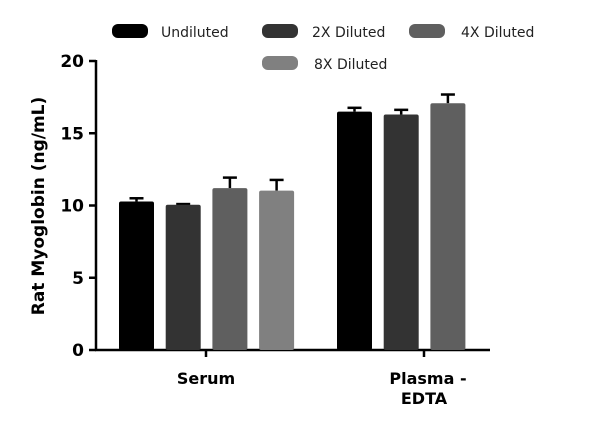  What do you see at coordinates (497, 33) in the screenshot?
I see `legend-label: 4X Diluted` at bounding box center [497, 33].